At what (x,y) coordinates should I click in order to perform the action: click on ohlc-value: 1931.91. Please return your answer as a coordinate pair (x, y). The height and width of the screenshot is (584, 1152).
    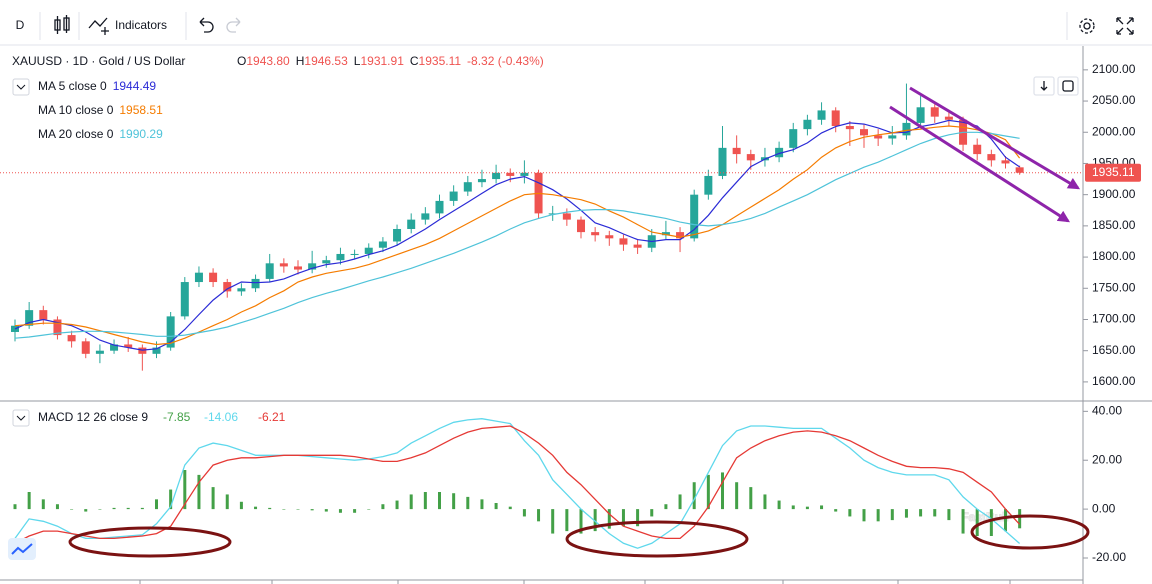
    Looking at the image, I should click on (382, 61).